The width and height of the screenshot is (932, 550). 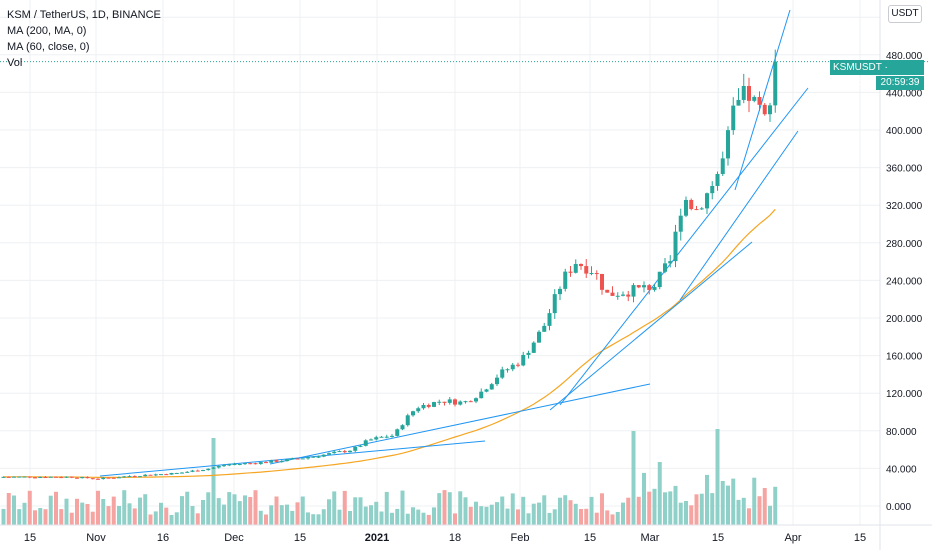 I want to click on ma200-legend: MA (200, MA, 0), so click(x=47, y=31).